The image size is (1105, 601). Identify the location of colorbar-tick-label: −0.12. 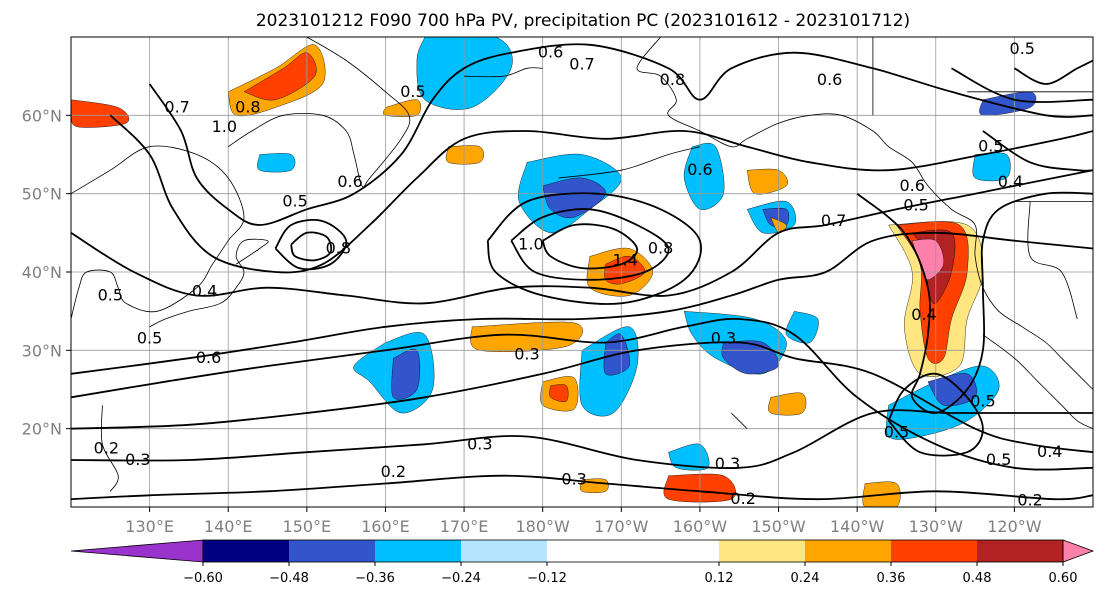
(547, 578).